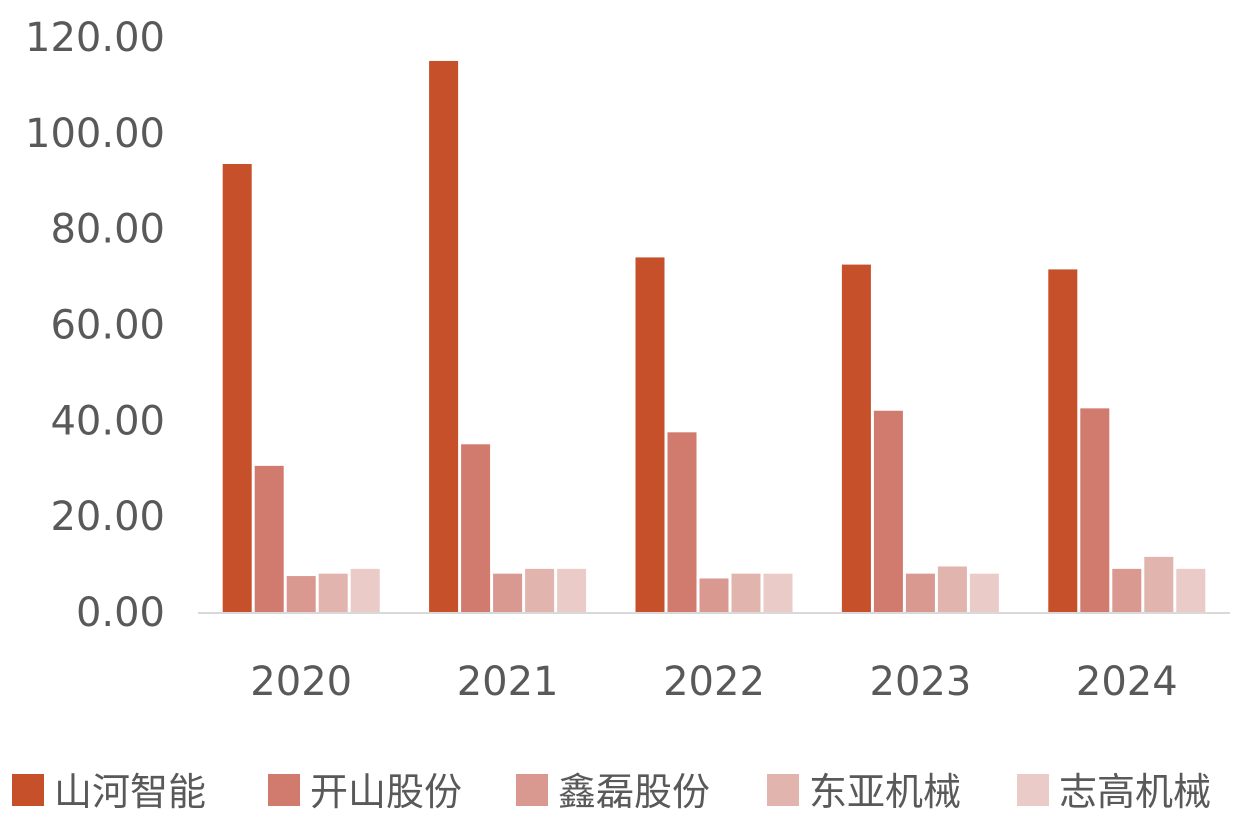 This screenshot has height=828, width=1251. Describe the element at coordinates (107, 421) in the screenshot. I see `y-tick-label: 40.00` at that location.